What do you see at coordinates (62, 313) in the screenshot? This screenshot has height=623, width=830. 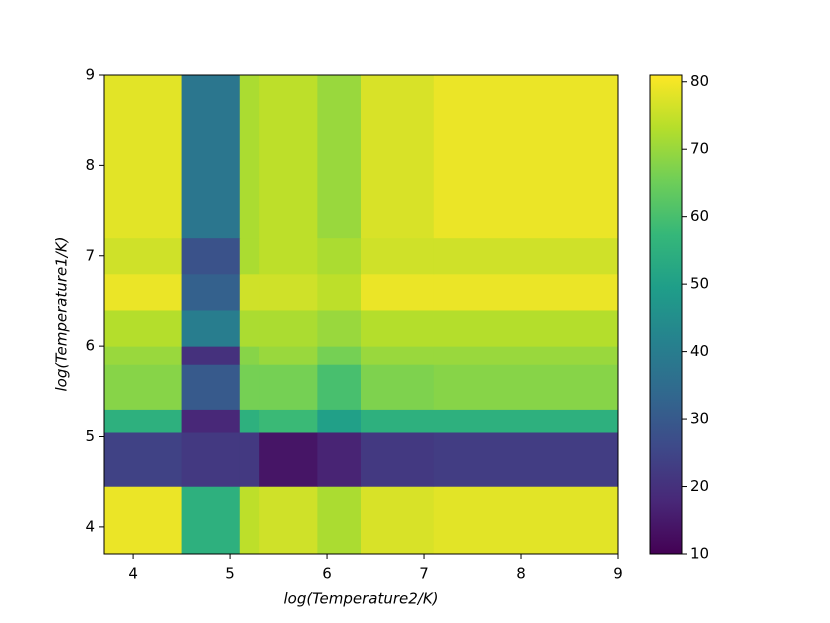 I see `y-axis-label: log(Temperature1/K)` at bounding box center [62, 313].